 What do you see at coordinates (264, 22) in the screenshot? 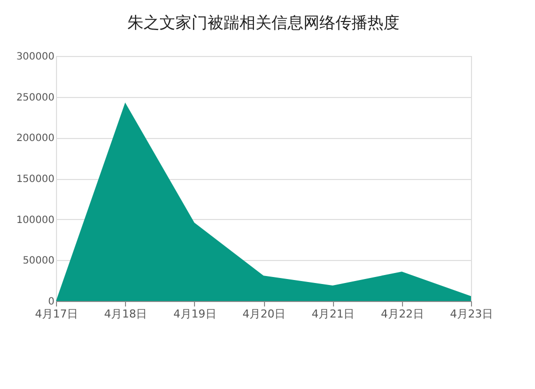
I see `chart-title: 朱之文家门被踹相关信息网络传播热度` at bounding box center [264, 22].